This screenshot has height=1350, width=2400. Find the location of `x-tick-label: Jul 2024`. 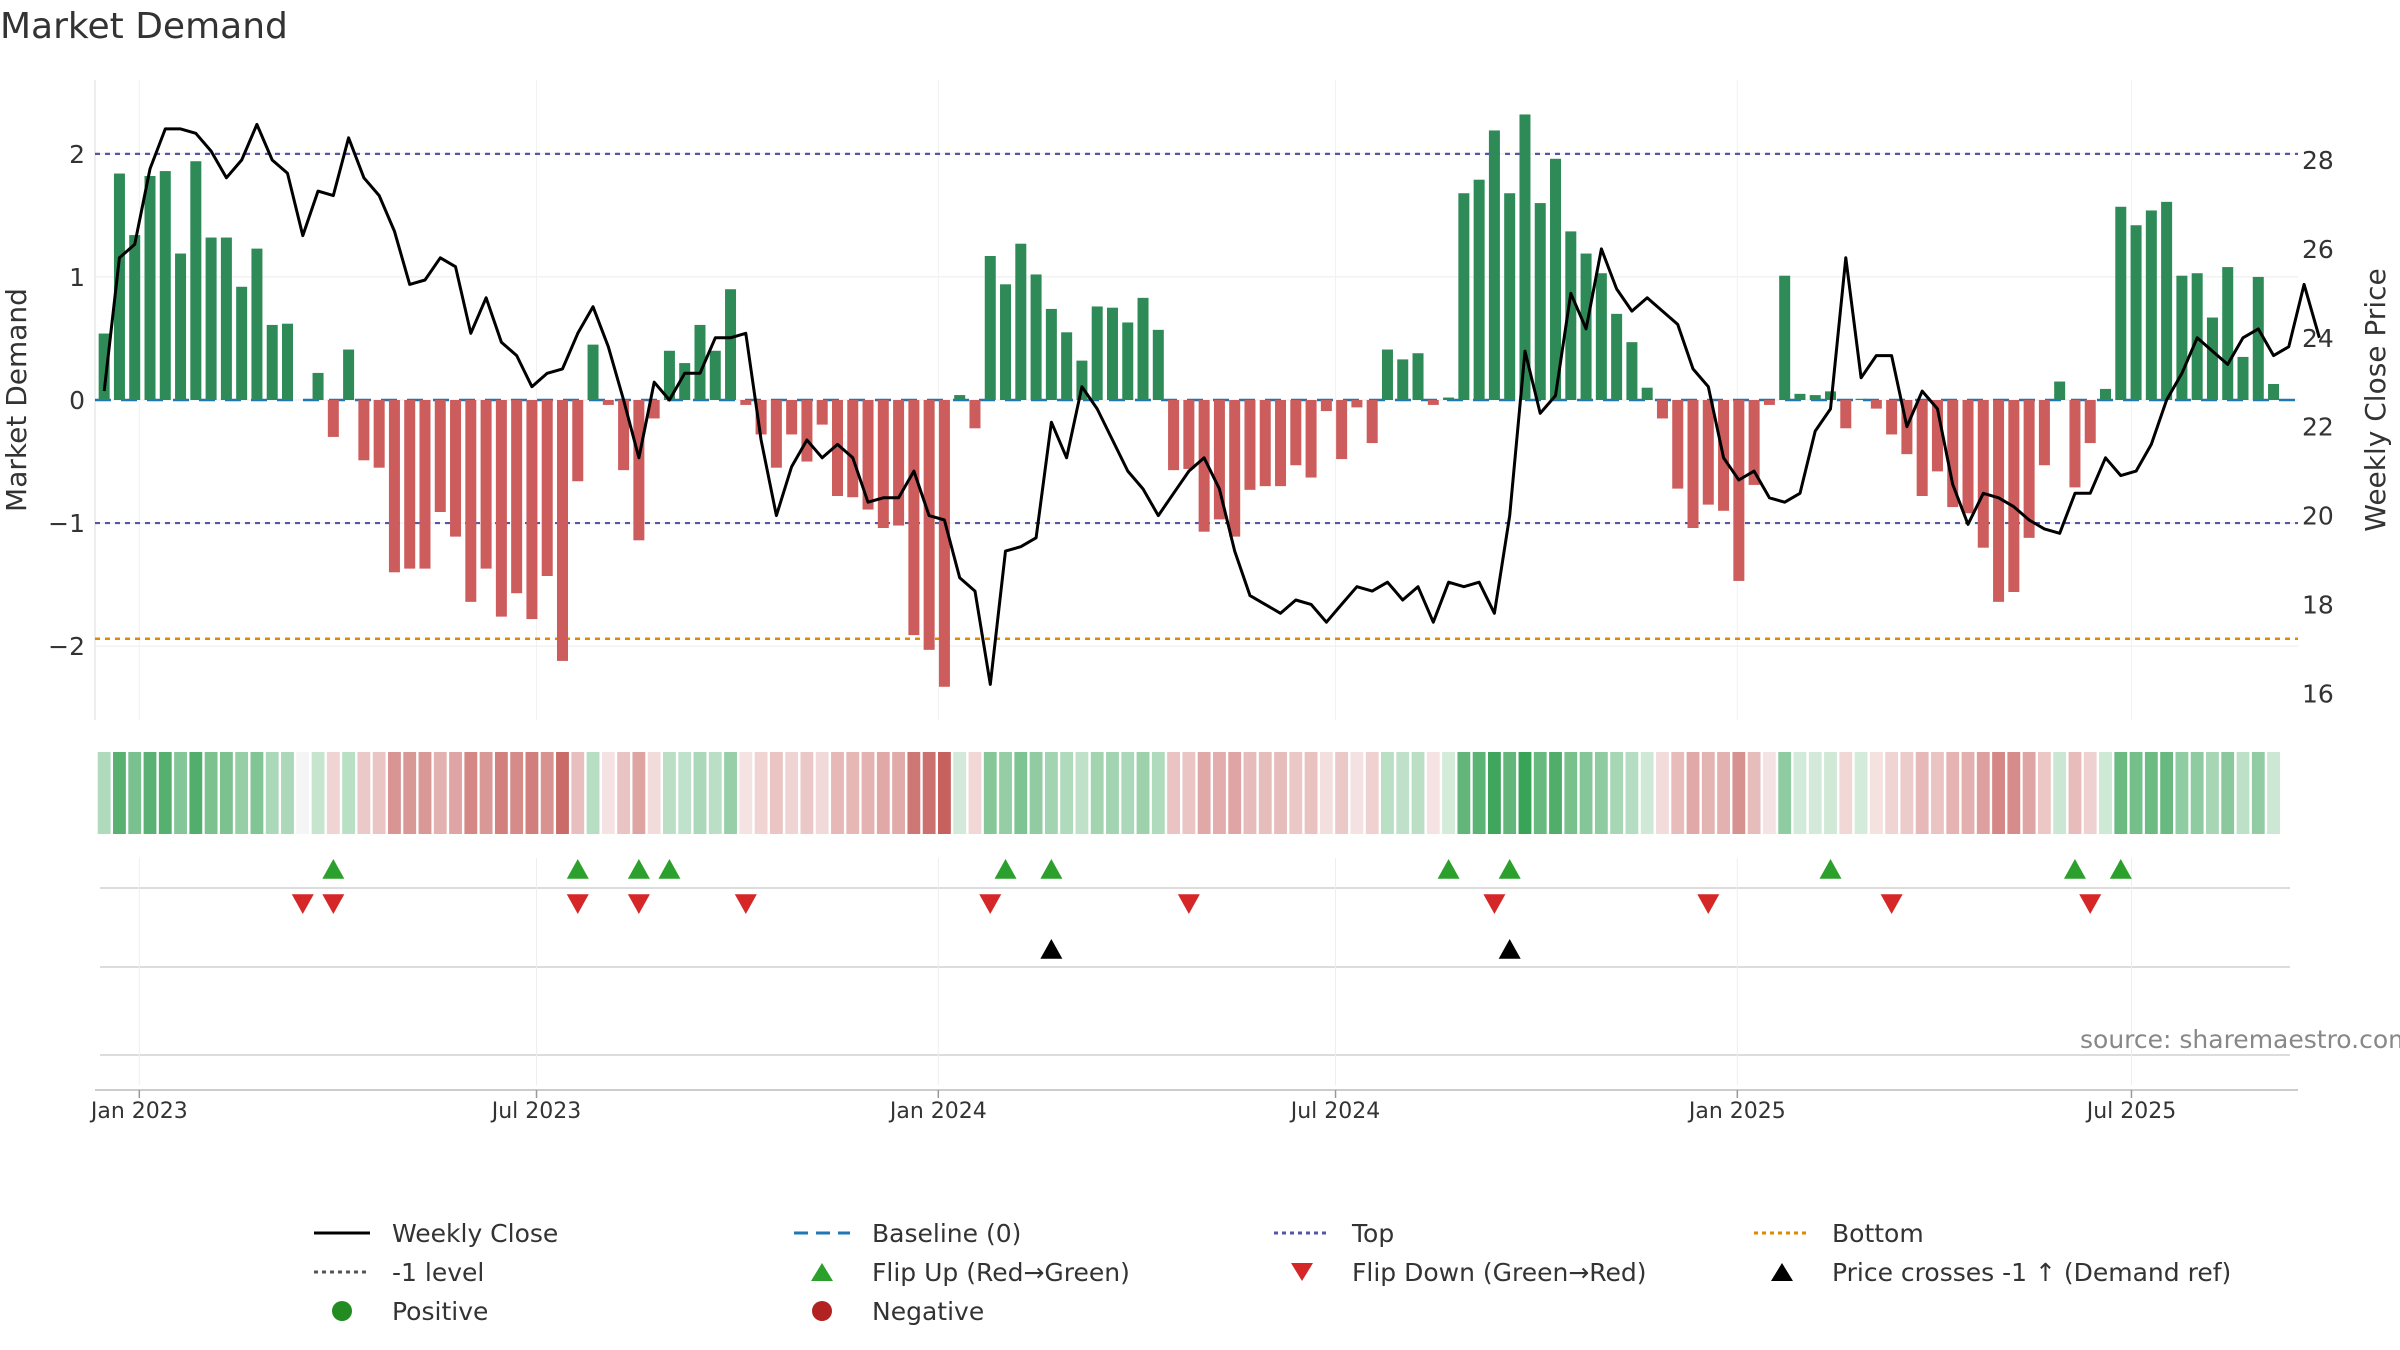

x-tick-label: Jul 2024 is located at coordinates (1335, 1111).